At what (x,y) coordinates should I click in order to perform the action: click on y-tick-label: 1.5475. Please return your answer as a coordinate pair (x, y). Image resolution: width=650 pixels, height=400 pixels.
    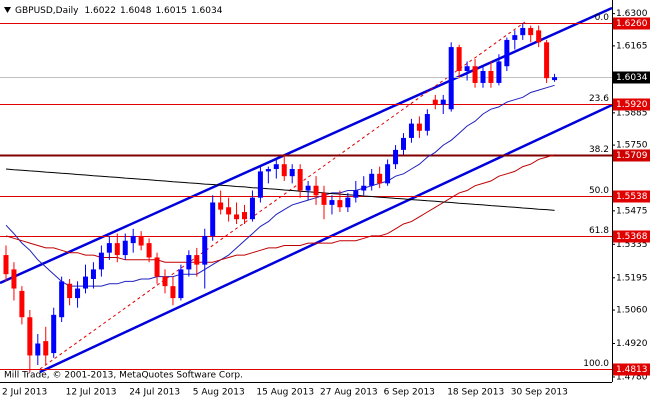
    Looking at the image, I should click on (632, 211).